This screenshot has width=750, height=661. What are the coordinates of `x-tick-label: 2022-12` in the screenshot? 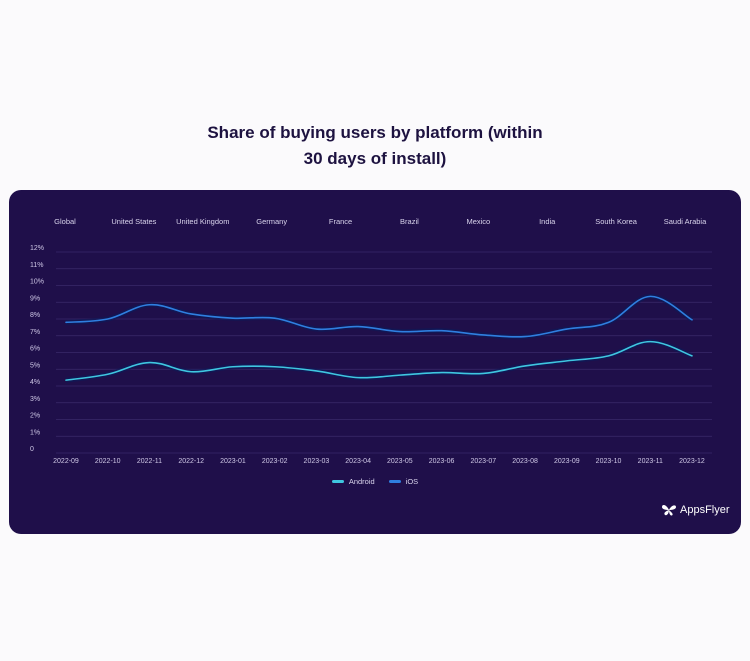 It's located at (191, 461).